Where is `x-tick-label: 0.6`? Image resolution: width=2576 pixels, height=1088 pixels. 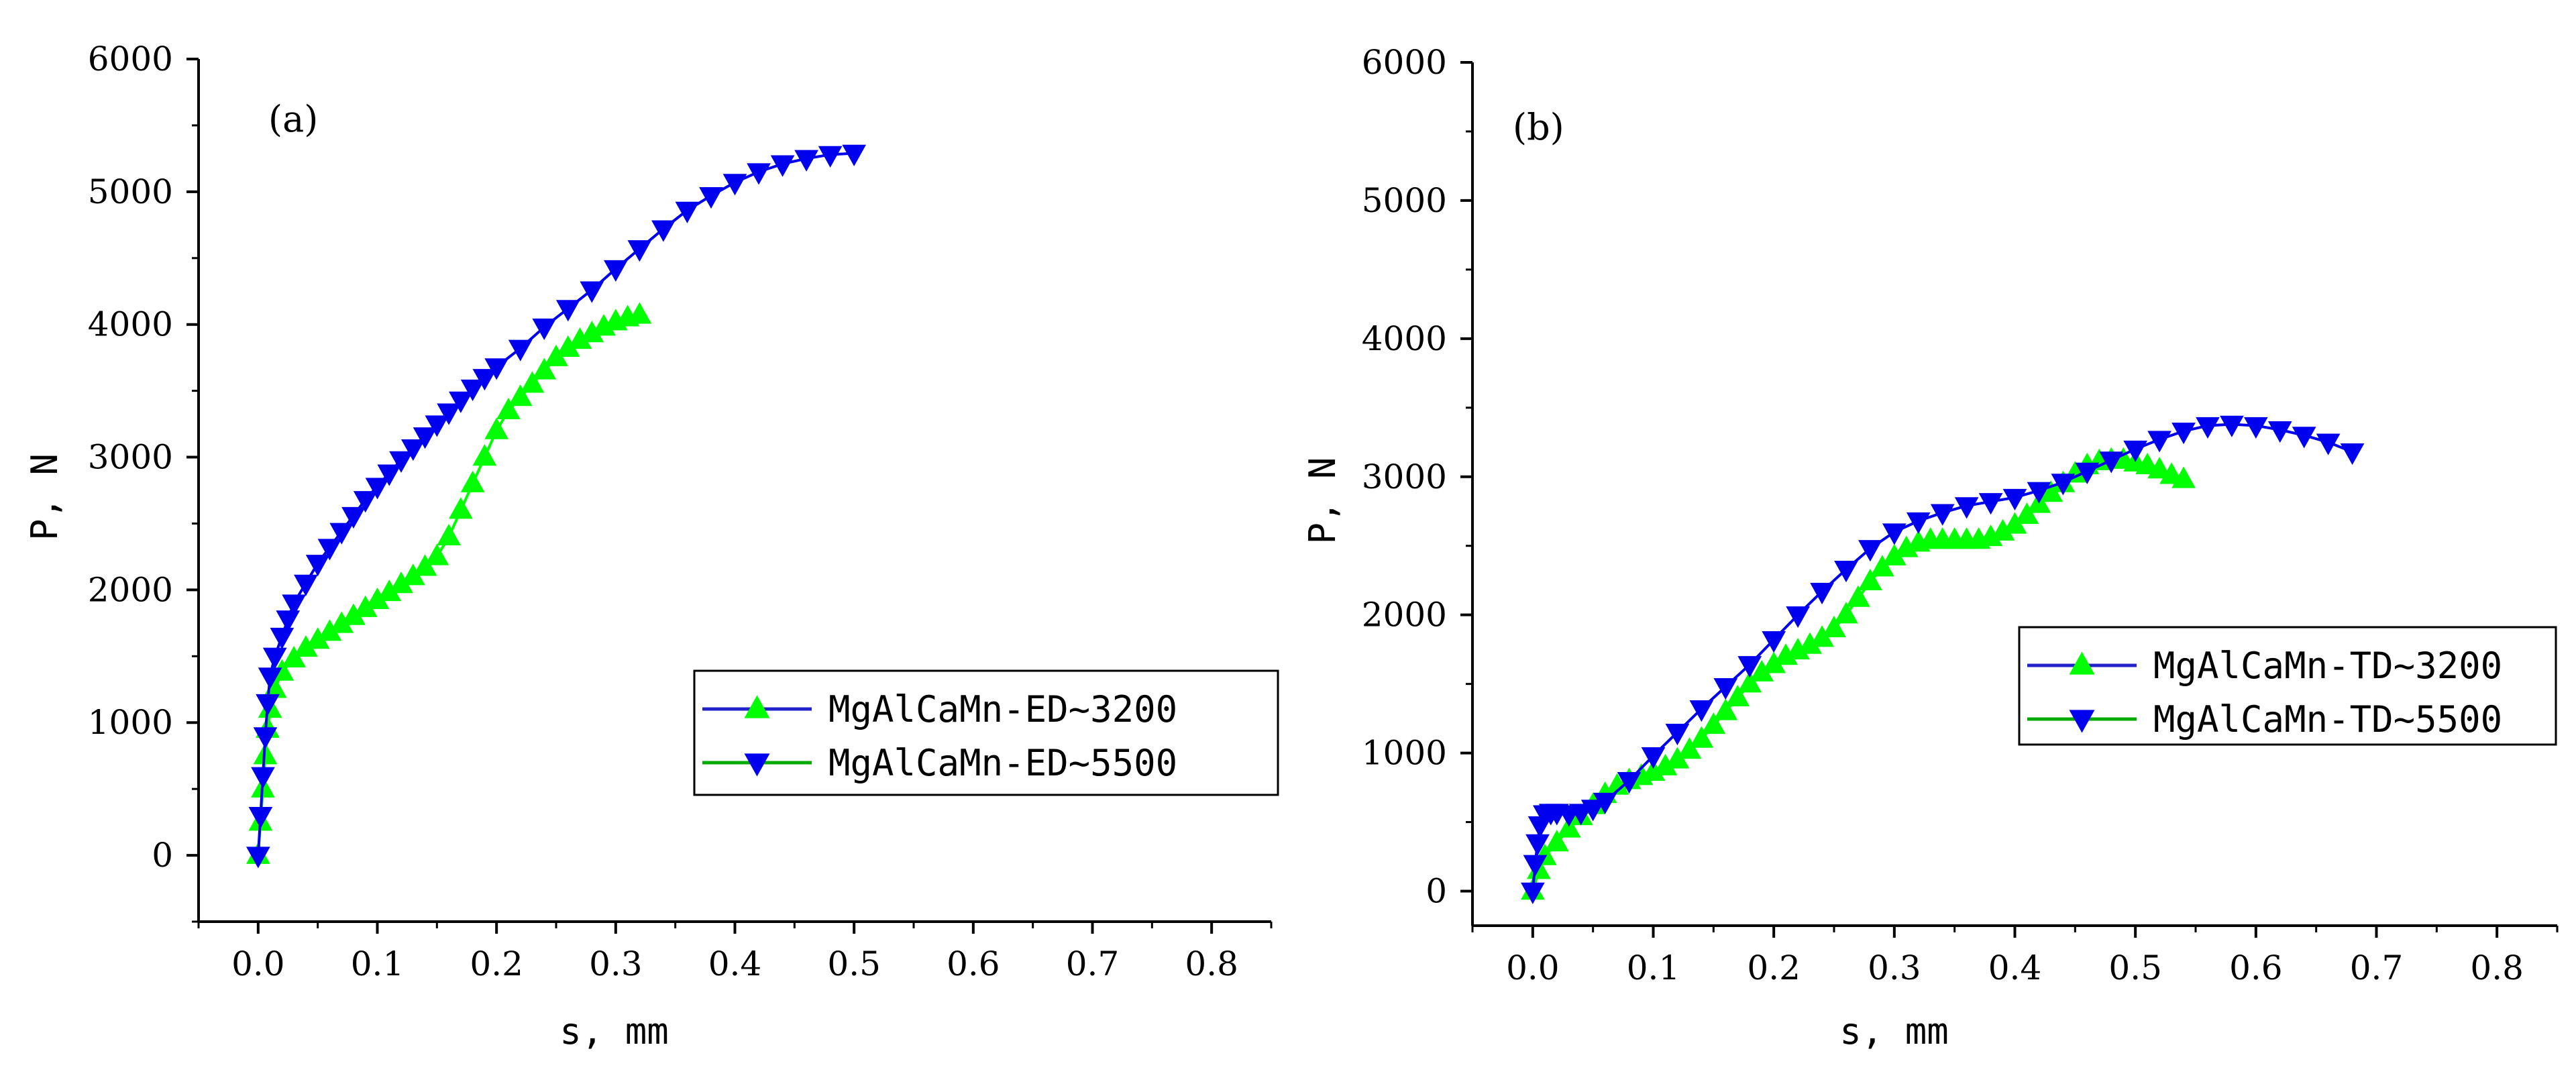
x-tick-label: 0.6 is located at coordinates (2256, 967).